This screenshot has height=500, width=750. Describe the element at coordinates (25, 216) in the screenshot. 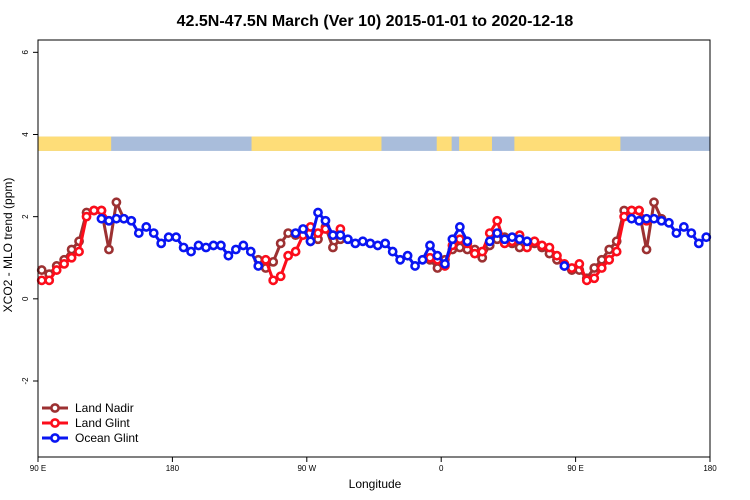

I see `y-tick-label: 2` at that location.